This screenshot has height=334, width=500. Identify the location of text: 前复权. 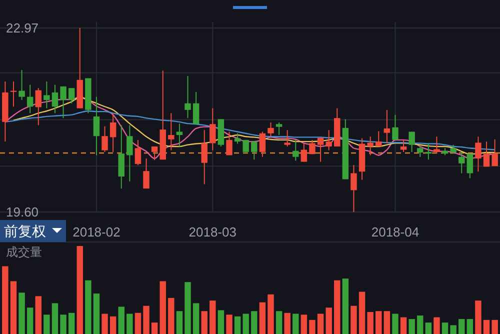
(25, 230).